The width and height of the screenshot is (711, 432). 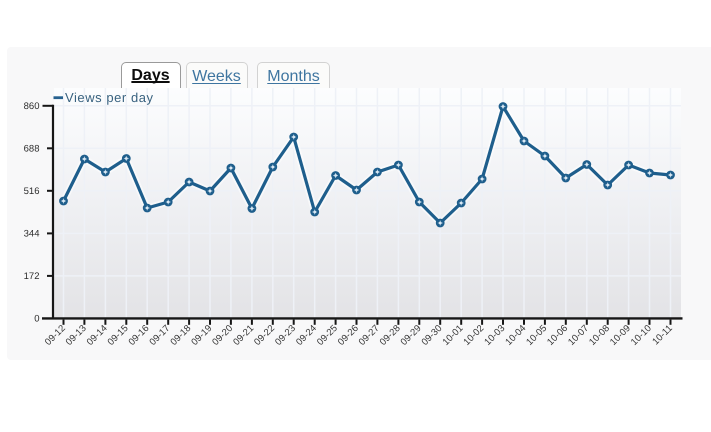 What do you see at coordinates (390, 335) in the screenshot?
I see `svg-text: 09-28` at bounding box center [390, 335].